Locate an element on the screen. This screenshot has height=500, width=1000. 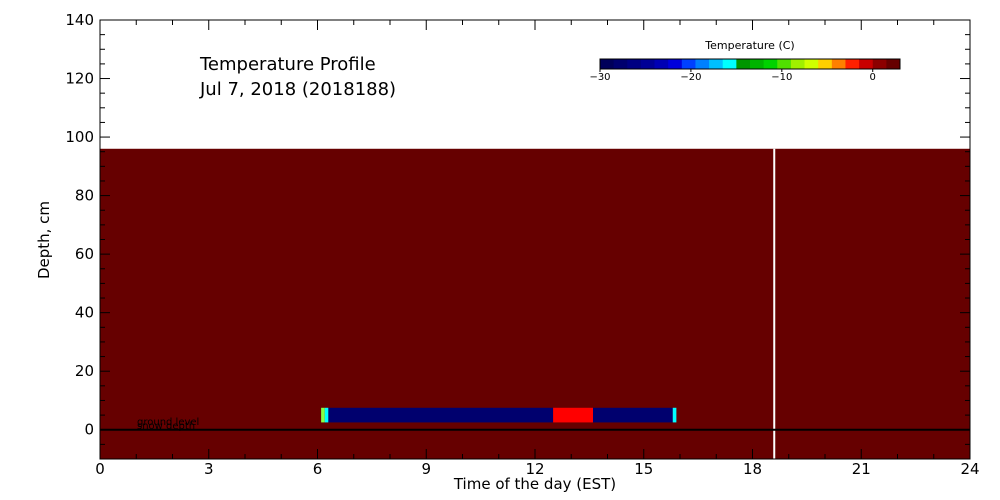
x-tick-label: 15 is located at coordinates (643, 469).